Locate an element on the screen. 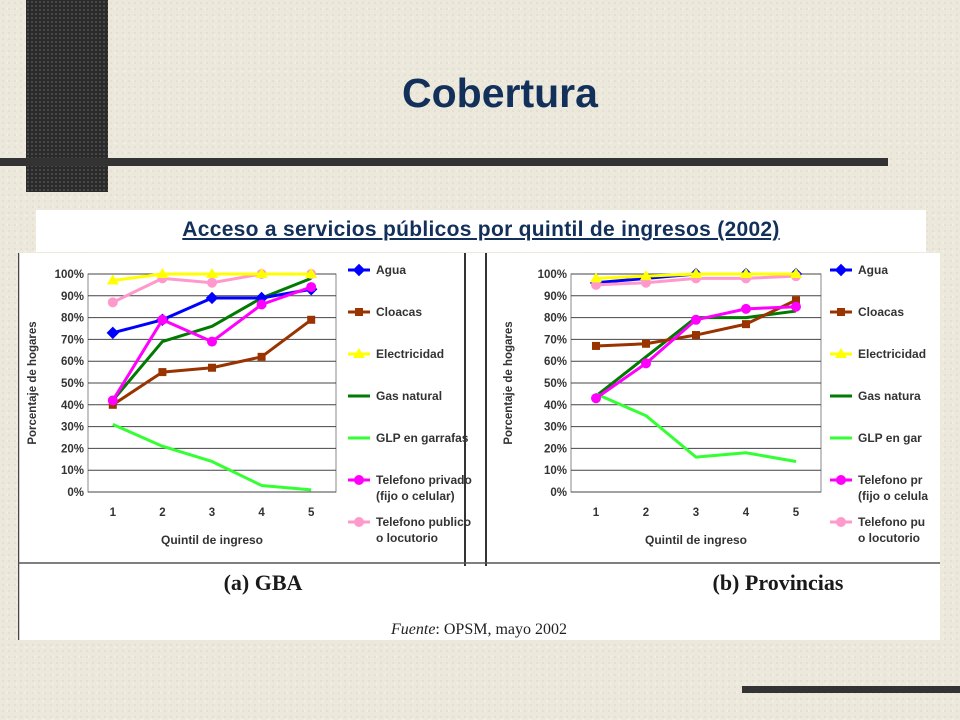 The height and width of the screenshot is (720, 960). y-tick-label: 10% is located at coordinates (72, 471).